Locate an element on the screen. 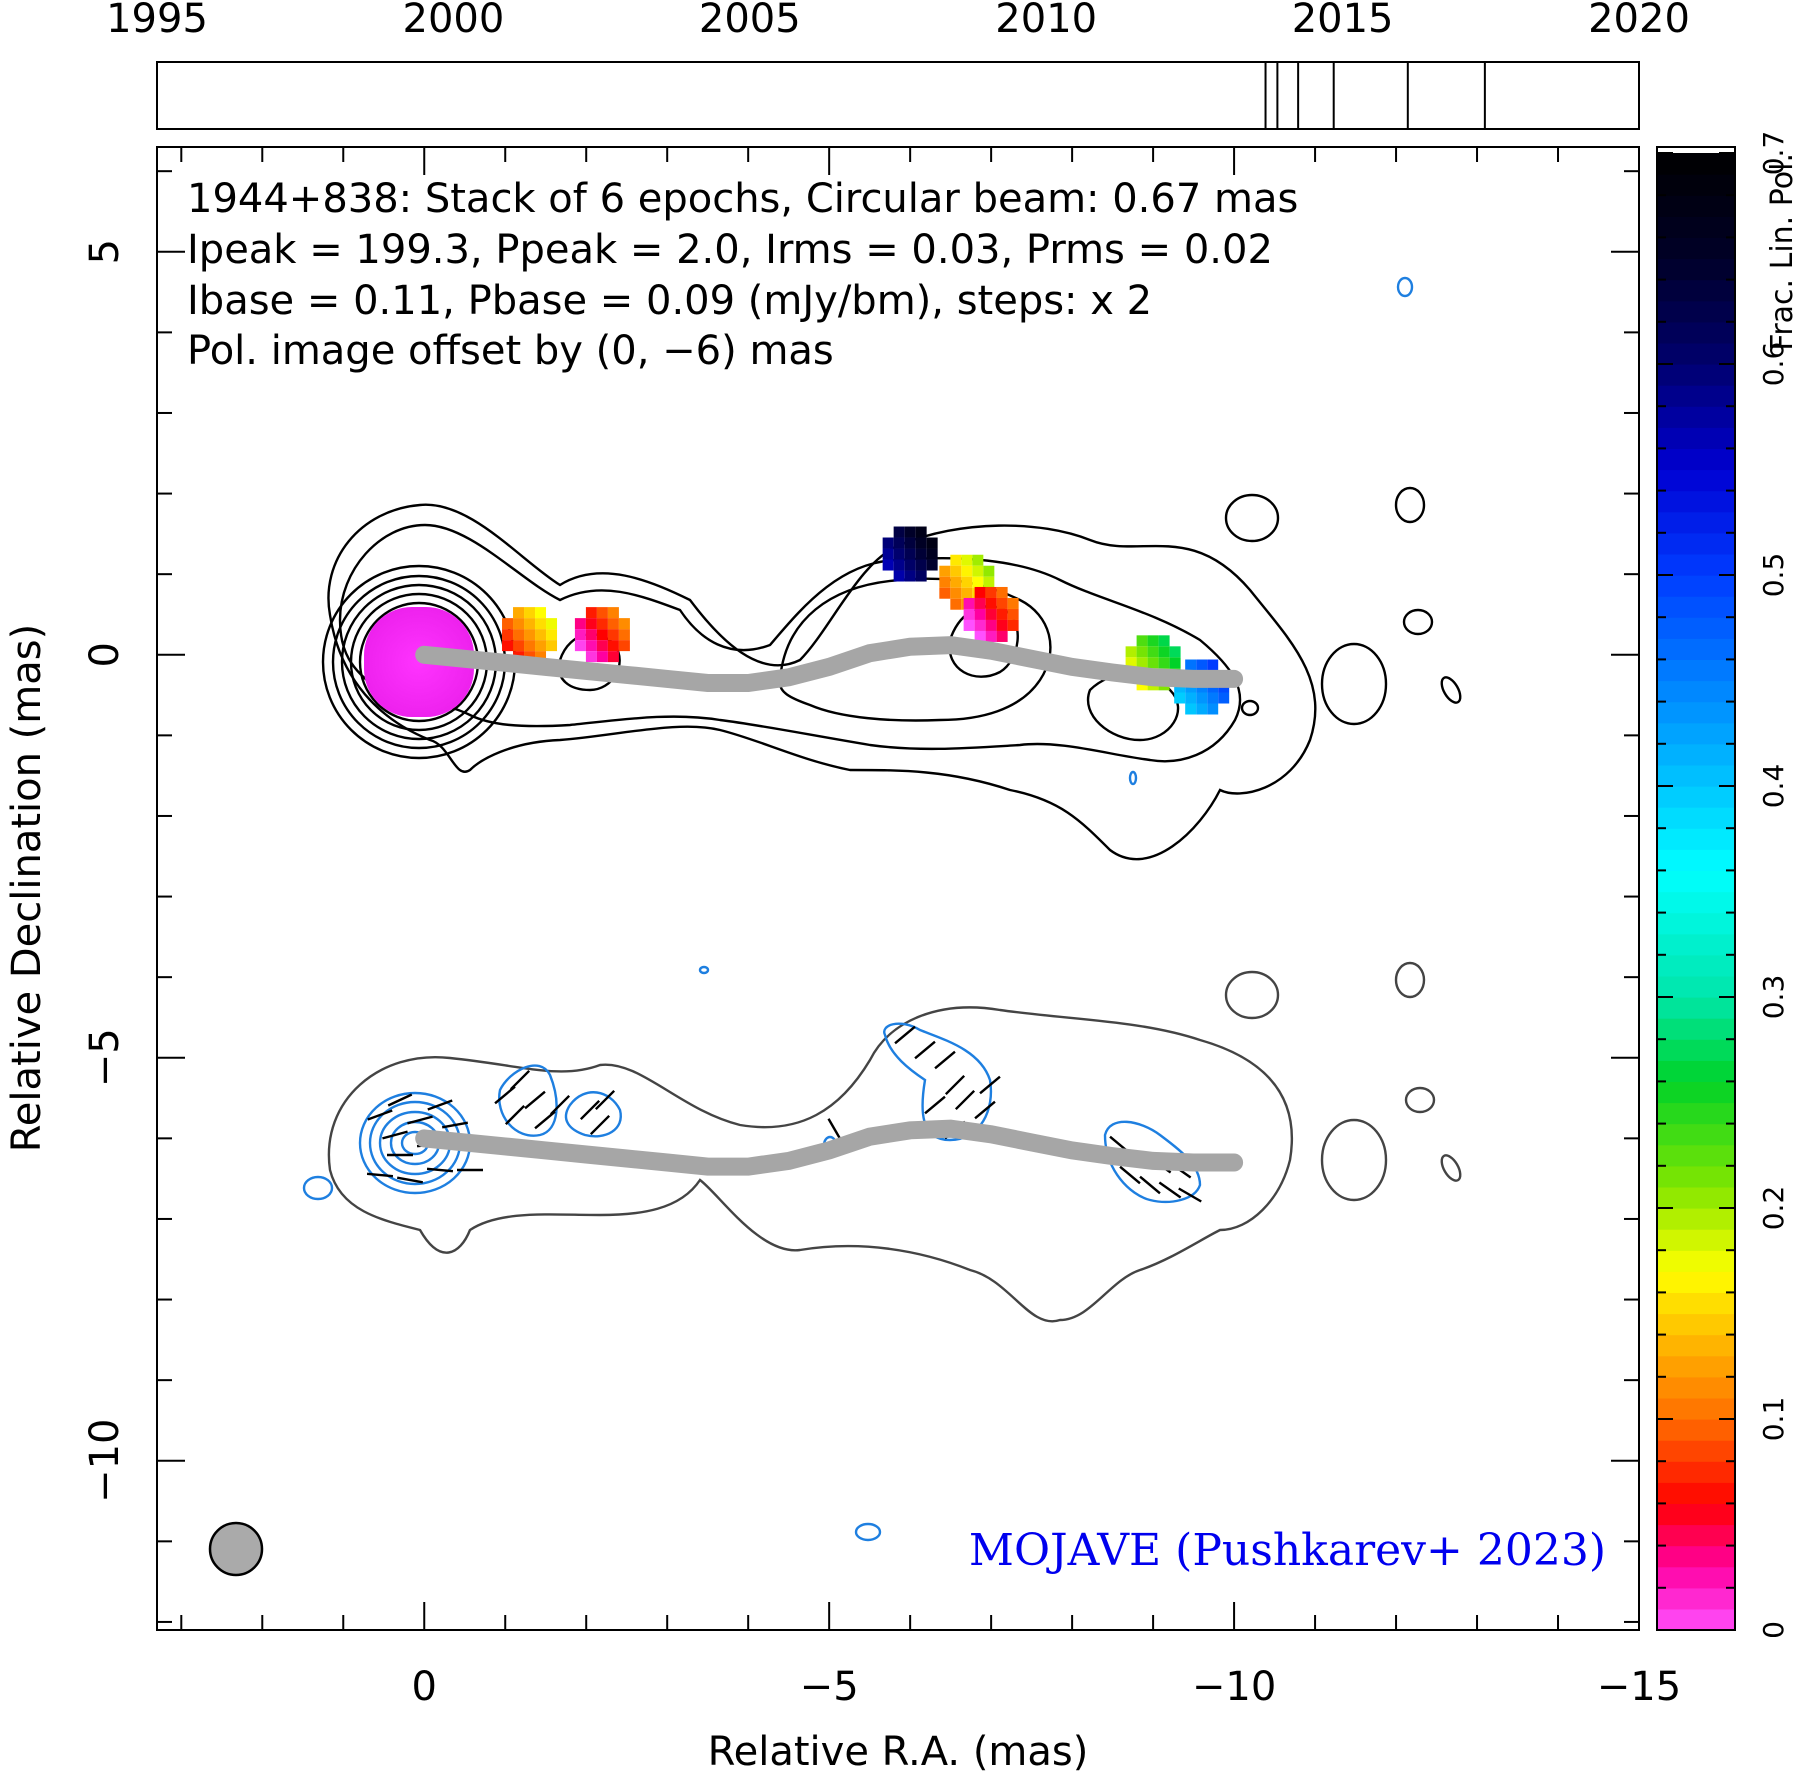 This screenshot has height=1778, width=1819. timeline-tick-label: 2020 is located at coordinates (1639, 21).